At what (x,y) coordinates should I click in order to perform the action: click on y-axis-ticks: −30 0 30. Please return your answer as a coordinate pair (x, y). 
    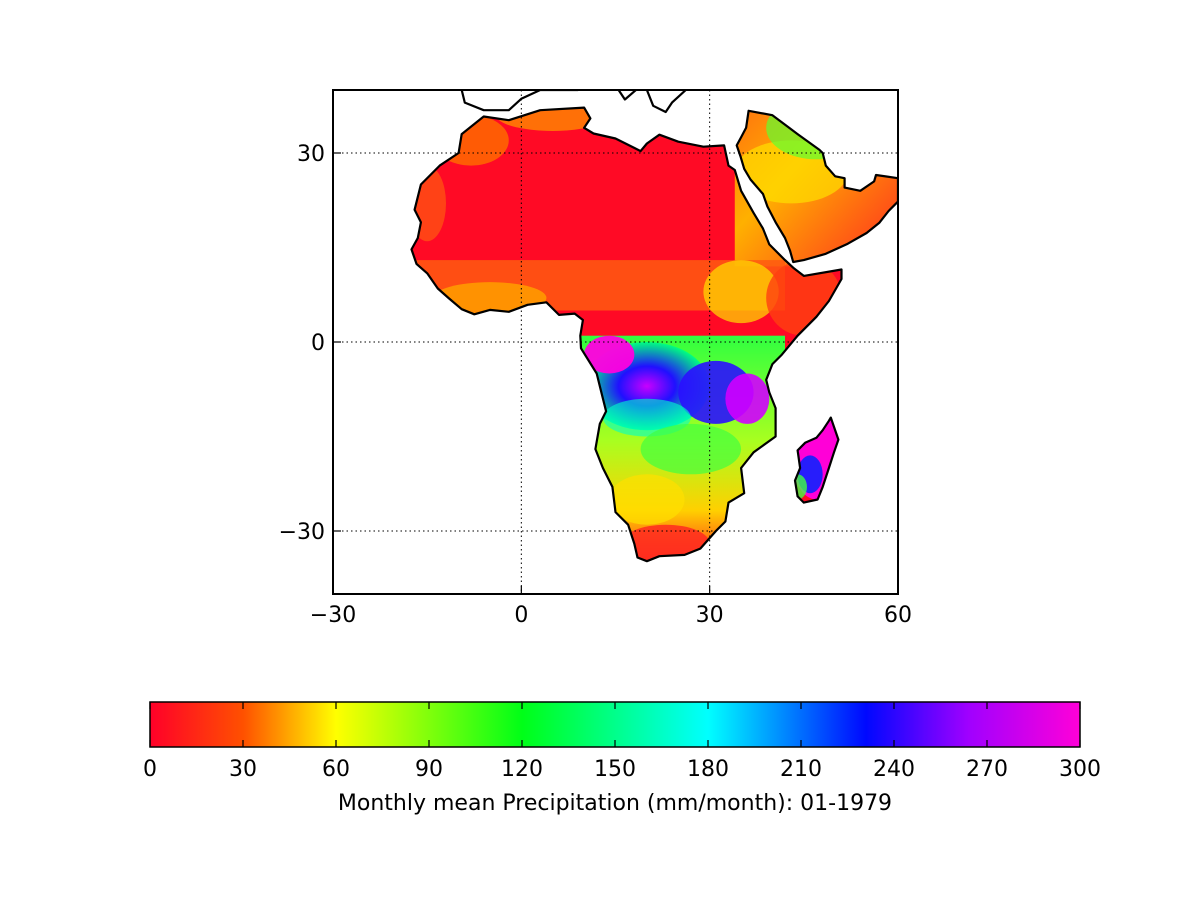
    Looking at the image, I should click on (310, 343).